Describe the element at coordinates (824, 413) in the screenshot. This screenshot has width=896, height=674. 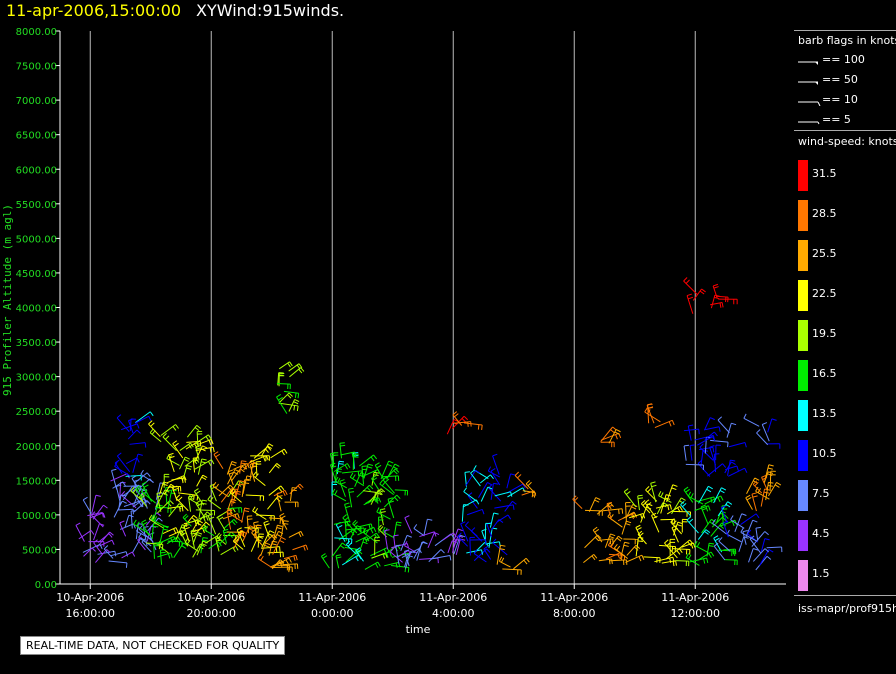
I see `legend-speed-label: 13.5` at that location.